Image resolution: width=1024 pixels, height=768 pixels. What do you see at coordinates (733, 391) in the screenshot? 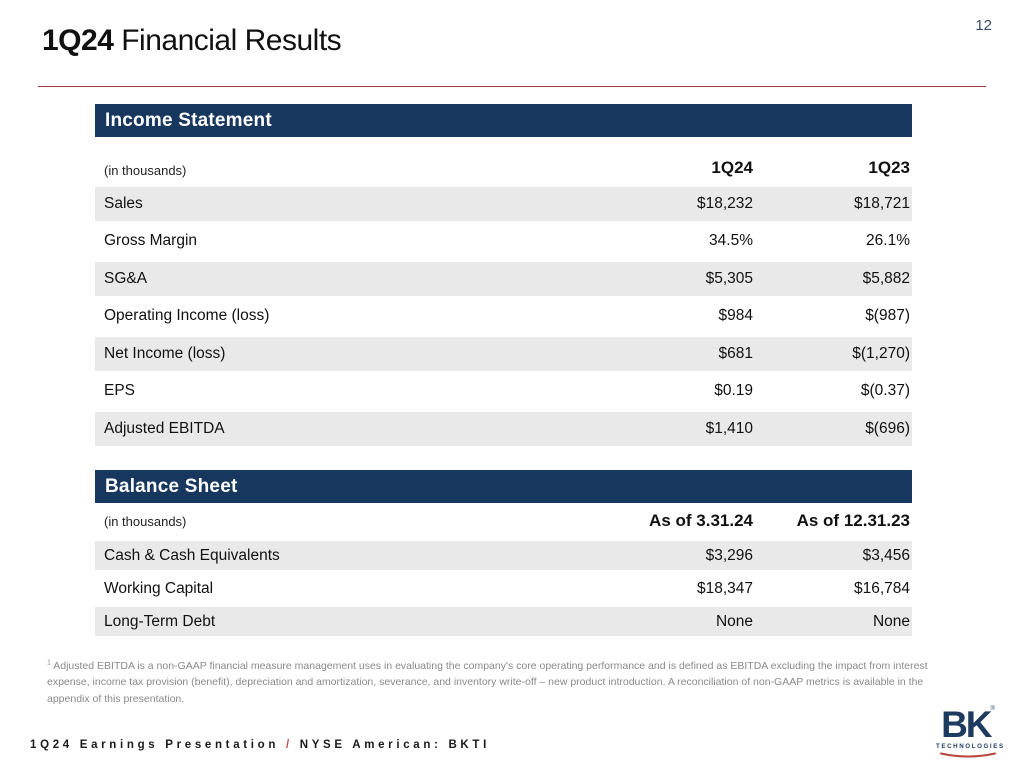
I see `row-value-1q24: $0.19` at bounding box center [733, 391].